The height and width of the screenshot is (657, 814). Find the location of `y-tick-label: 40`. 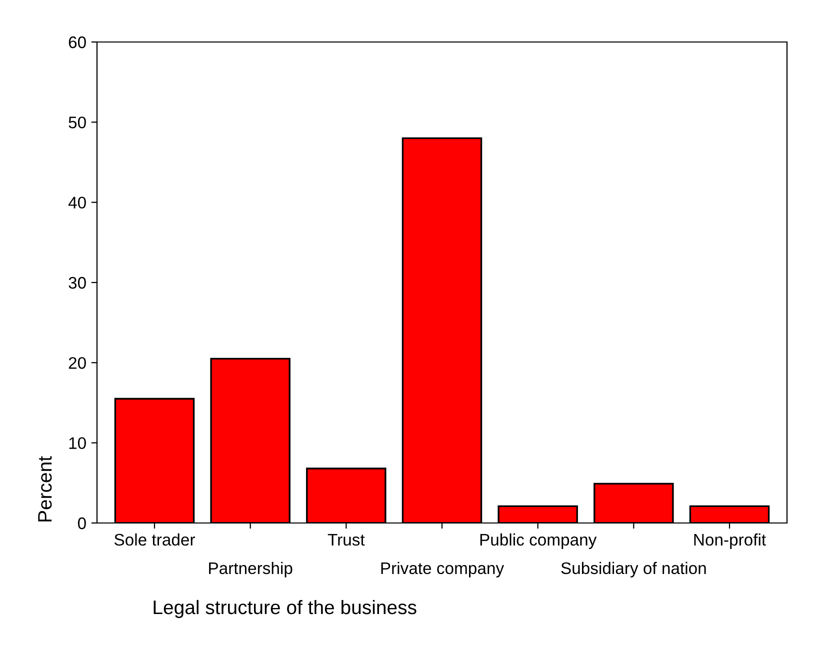

y-tick-label: 40 is located at coordinates (77, 202).